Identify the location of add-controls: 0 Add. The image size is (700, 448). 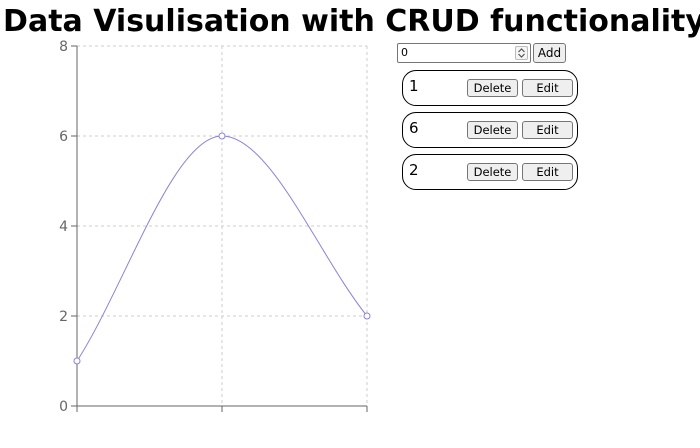
(481, 53).